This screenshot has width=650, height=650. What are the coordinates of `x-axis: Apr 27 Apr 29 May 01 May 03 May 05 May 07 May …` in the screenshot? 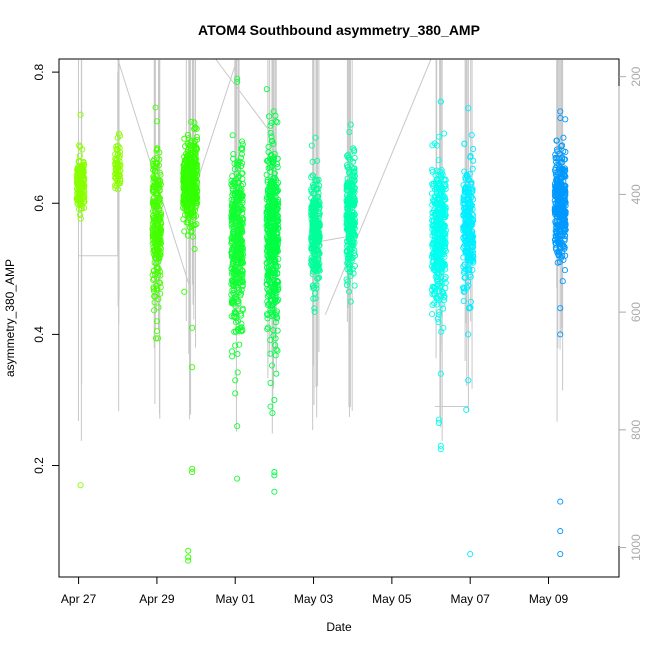 It's located at (315, 591).